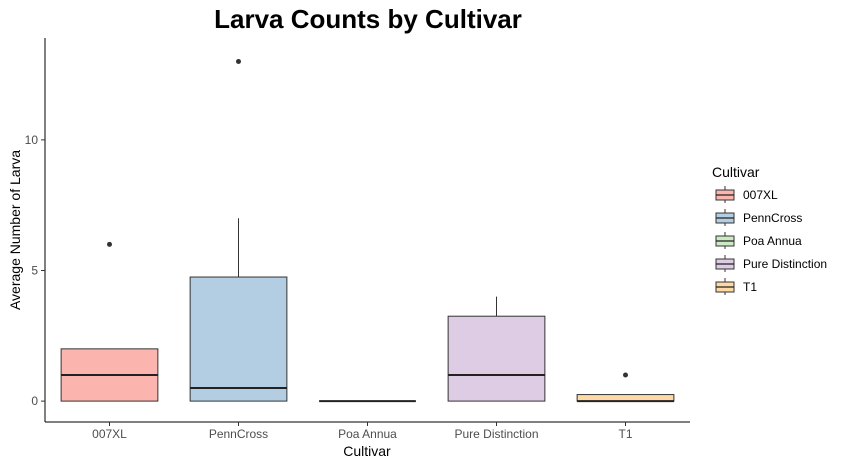 The height and width of the screenshot is (465, 842). What do you see at coordinates (238, 339) in the screenshot?
I see `box-penncross` at bounding box center [238, 339].